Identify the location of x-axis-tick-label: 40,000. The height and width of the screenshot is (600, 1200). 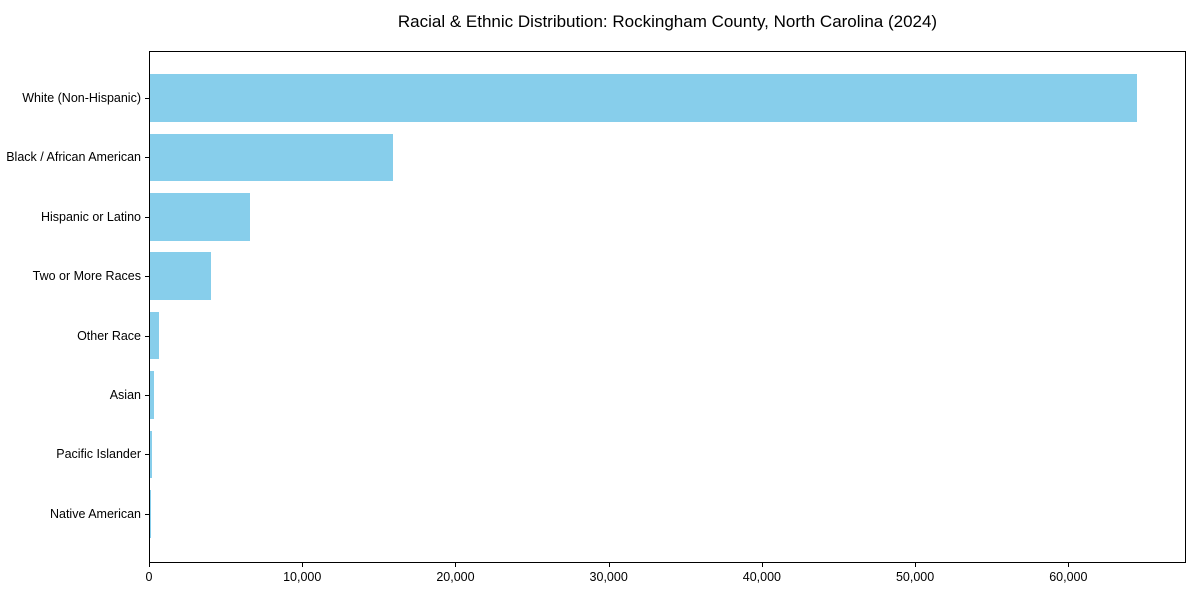
(761, 577).